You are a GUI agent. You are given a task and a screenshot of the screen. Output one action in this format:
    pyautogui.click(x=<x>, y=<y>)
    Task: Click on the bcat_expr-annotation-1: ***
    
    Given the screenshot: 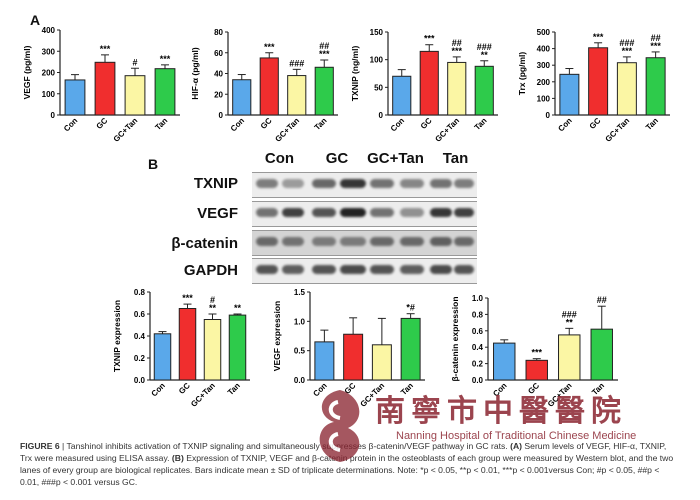 What is the action you would take?
    pyautogui.click(x=536, y=353)
    